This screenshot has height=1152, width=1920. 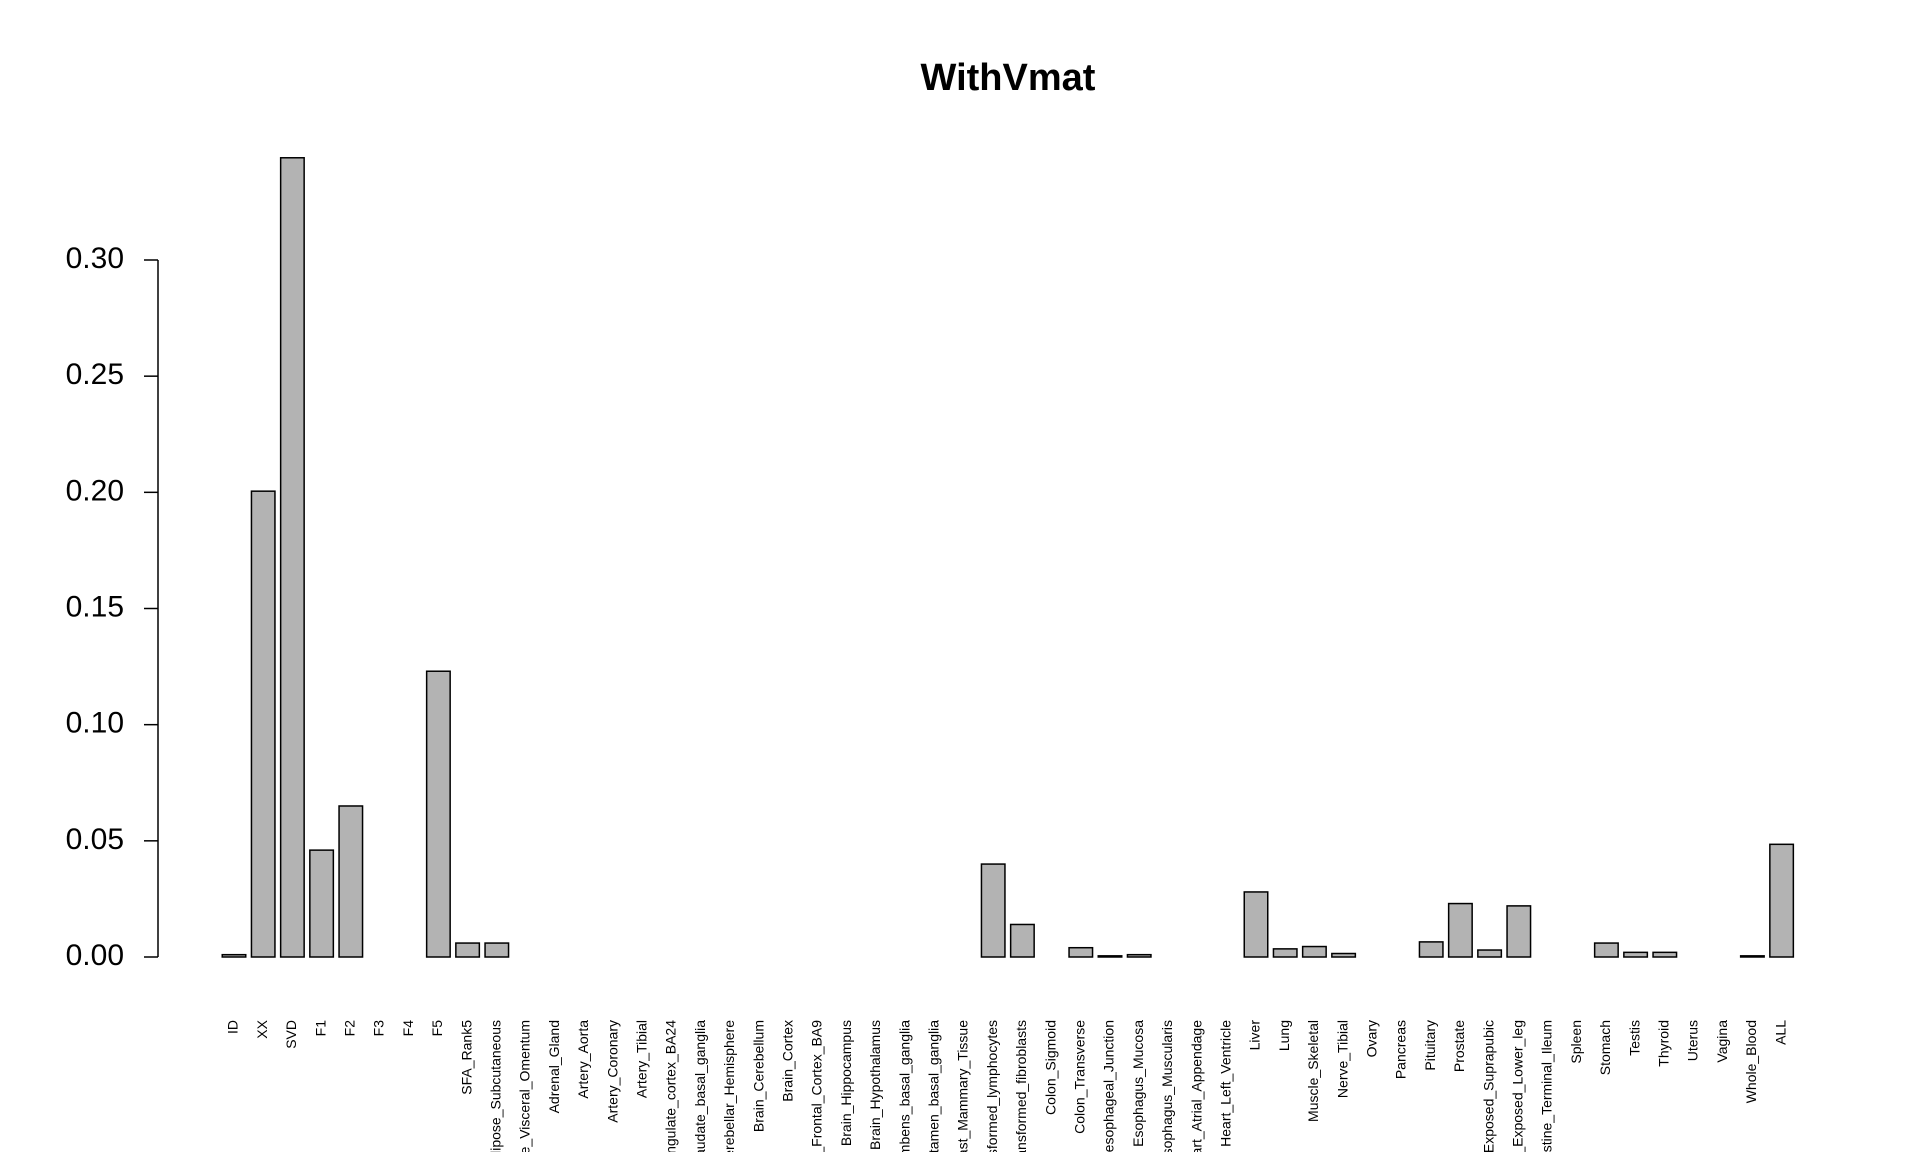 I want to click on x-tick-label: Spleen, so click(x=1576, y=1042).